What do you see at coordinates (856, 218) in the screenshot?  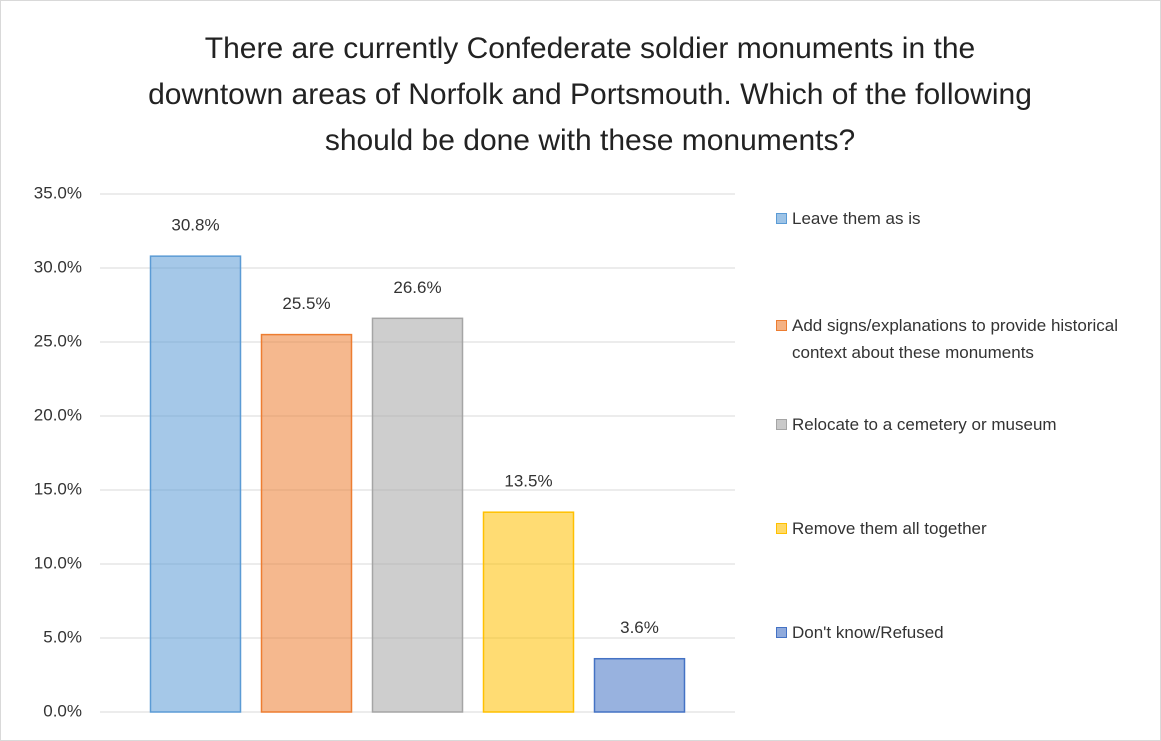 I see `legend-label: Leave them as is` at bounding box center [856, 218].